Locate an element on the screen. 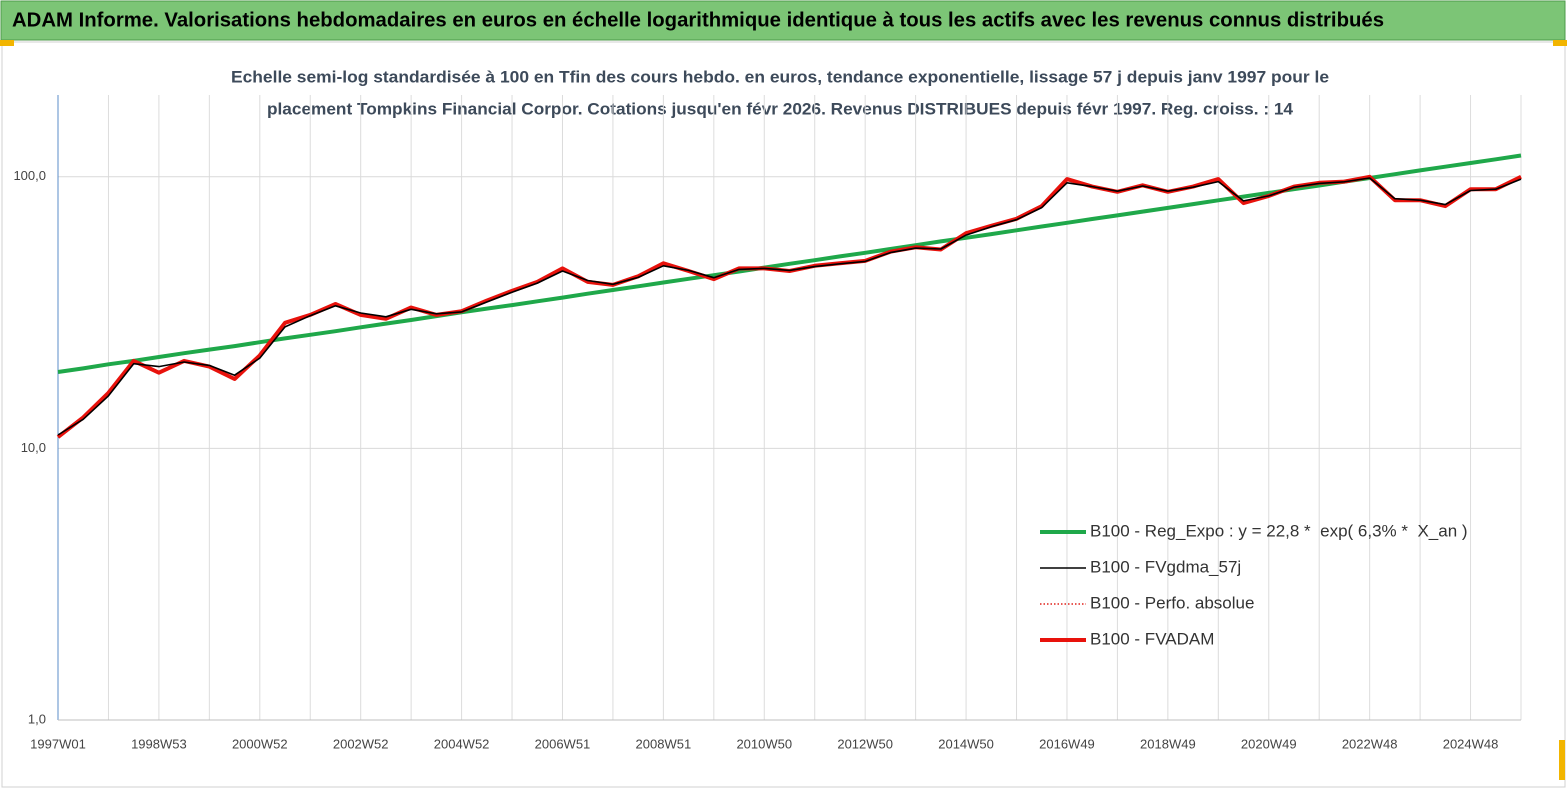 This screenshot has width=1567, height=790. y-tick-label: 1,0 is located at coordinates (37, 718).